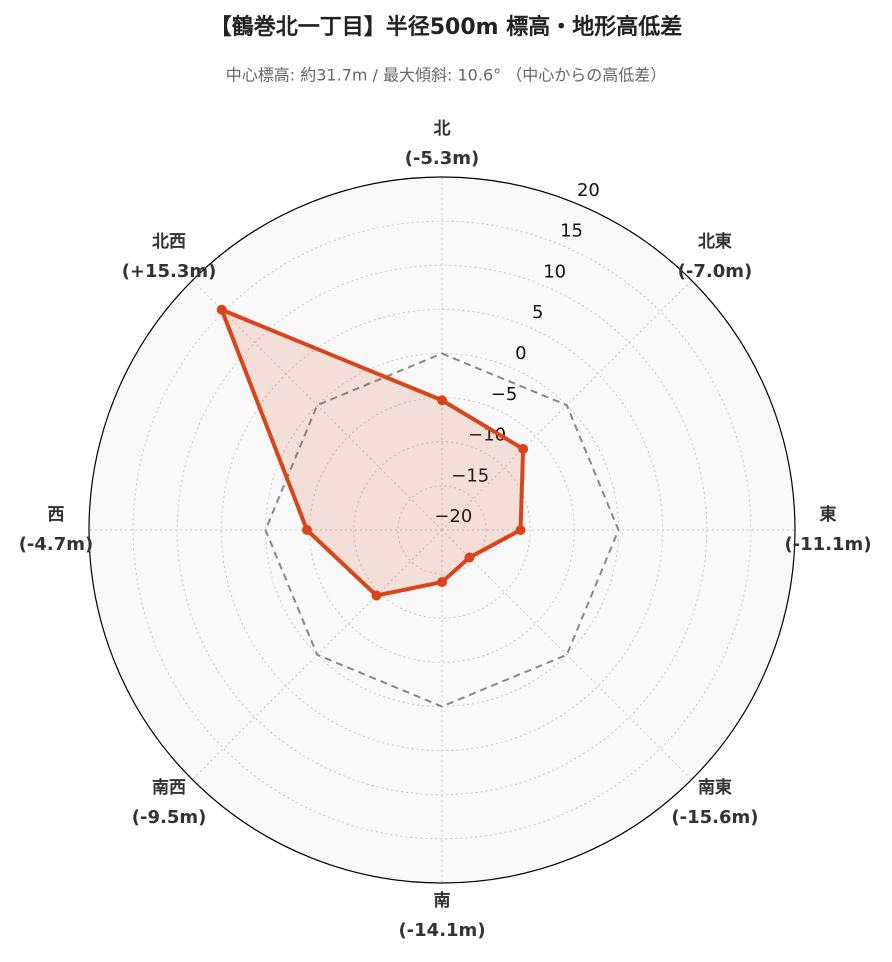  I want to click on value-label: (-9.5m), so click(169, 817).